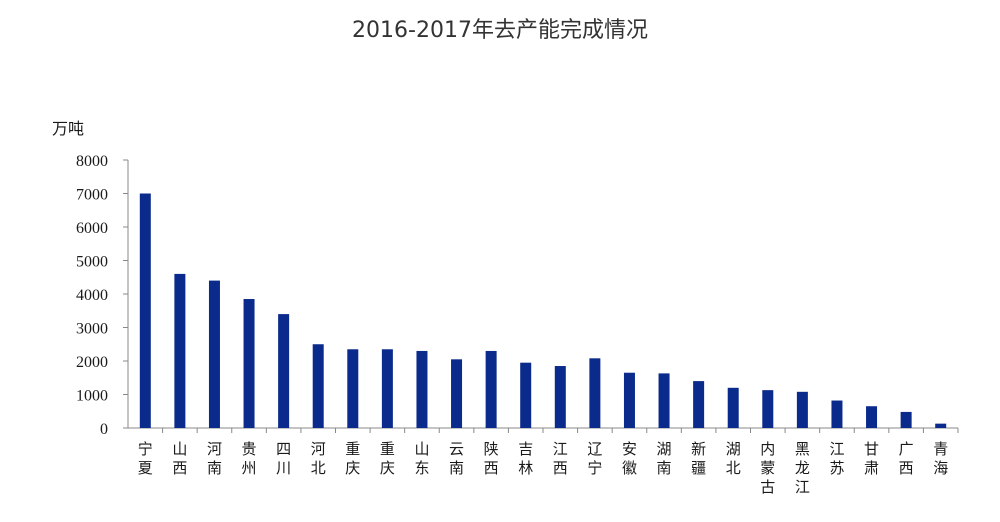 The width and height of the screenshot is (1000, 522). What do you see at coordinates (249, 458) in the screenshot?
I see `x-category-label: 贵州` at bounding box center [249, 458].